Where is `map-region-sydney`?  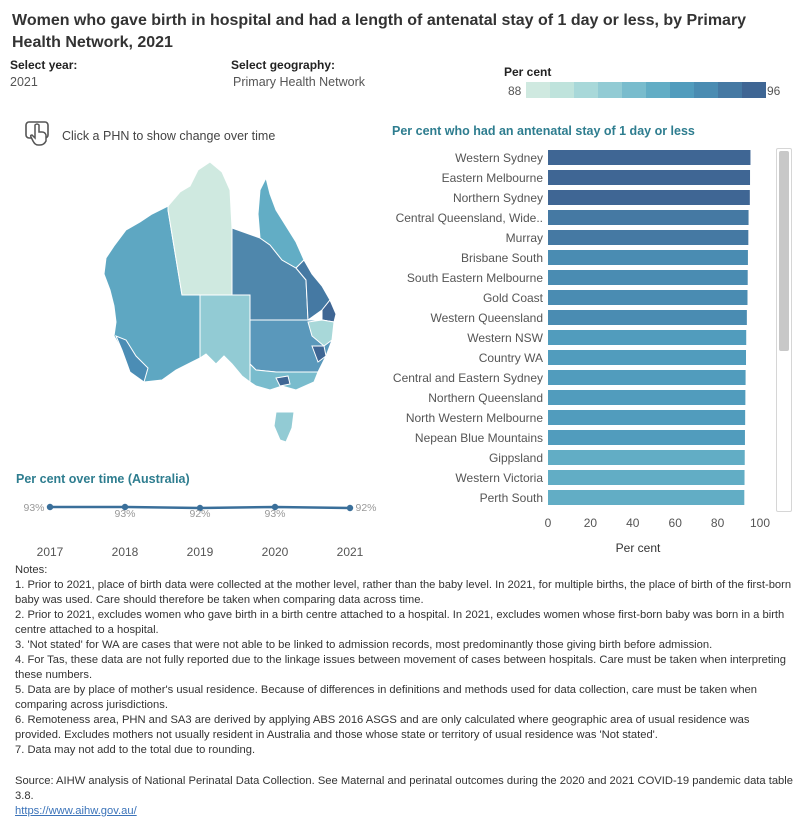 map-region-sydney is located at coordinates (319, 354).